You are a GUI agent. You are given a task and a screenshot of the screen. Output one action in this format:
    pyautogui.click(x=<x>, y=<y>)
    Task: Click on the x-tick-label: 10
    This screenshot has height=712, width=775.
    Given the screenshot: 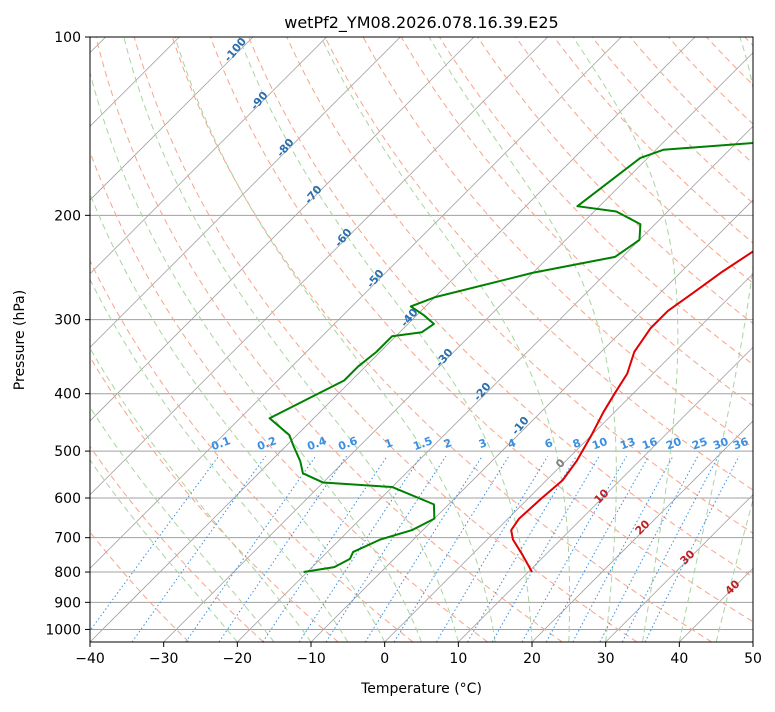 What is the action you would take?
    pyautogui.click(x=458, y=659)
    